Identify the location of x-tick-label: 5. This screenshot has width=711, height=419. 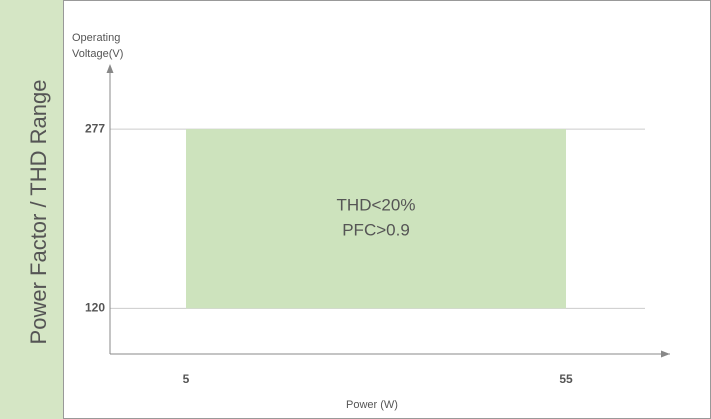
(186, 379).